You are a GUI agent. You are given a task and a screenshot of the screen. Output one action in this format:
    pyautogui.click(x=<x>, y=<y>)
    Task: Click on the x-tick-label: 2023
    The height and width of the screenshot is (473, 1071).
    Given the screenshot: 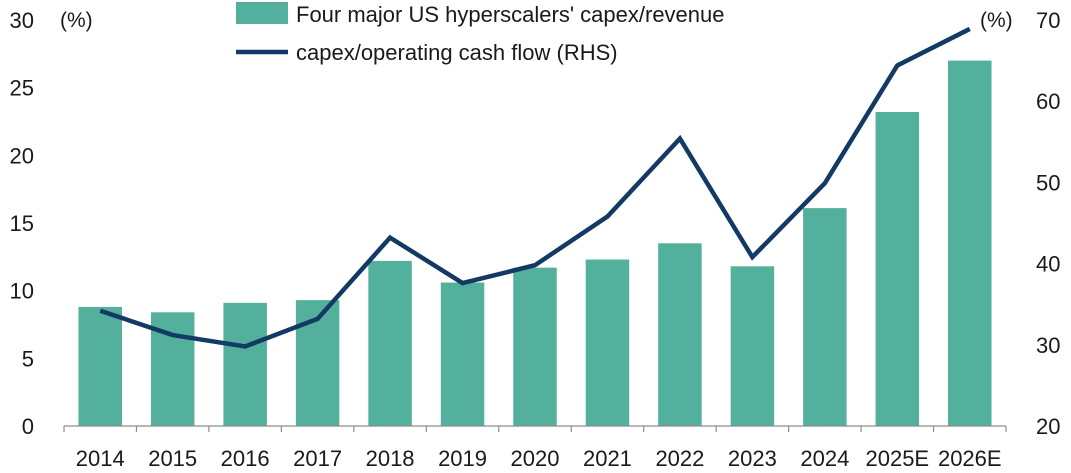 What is the action you would take?
    pyautogui.click(x=752, y=458)
    